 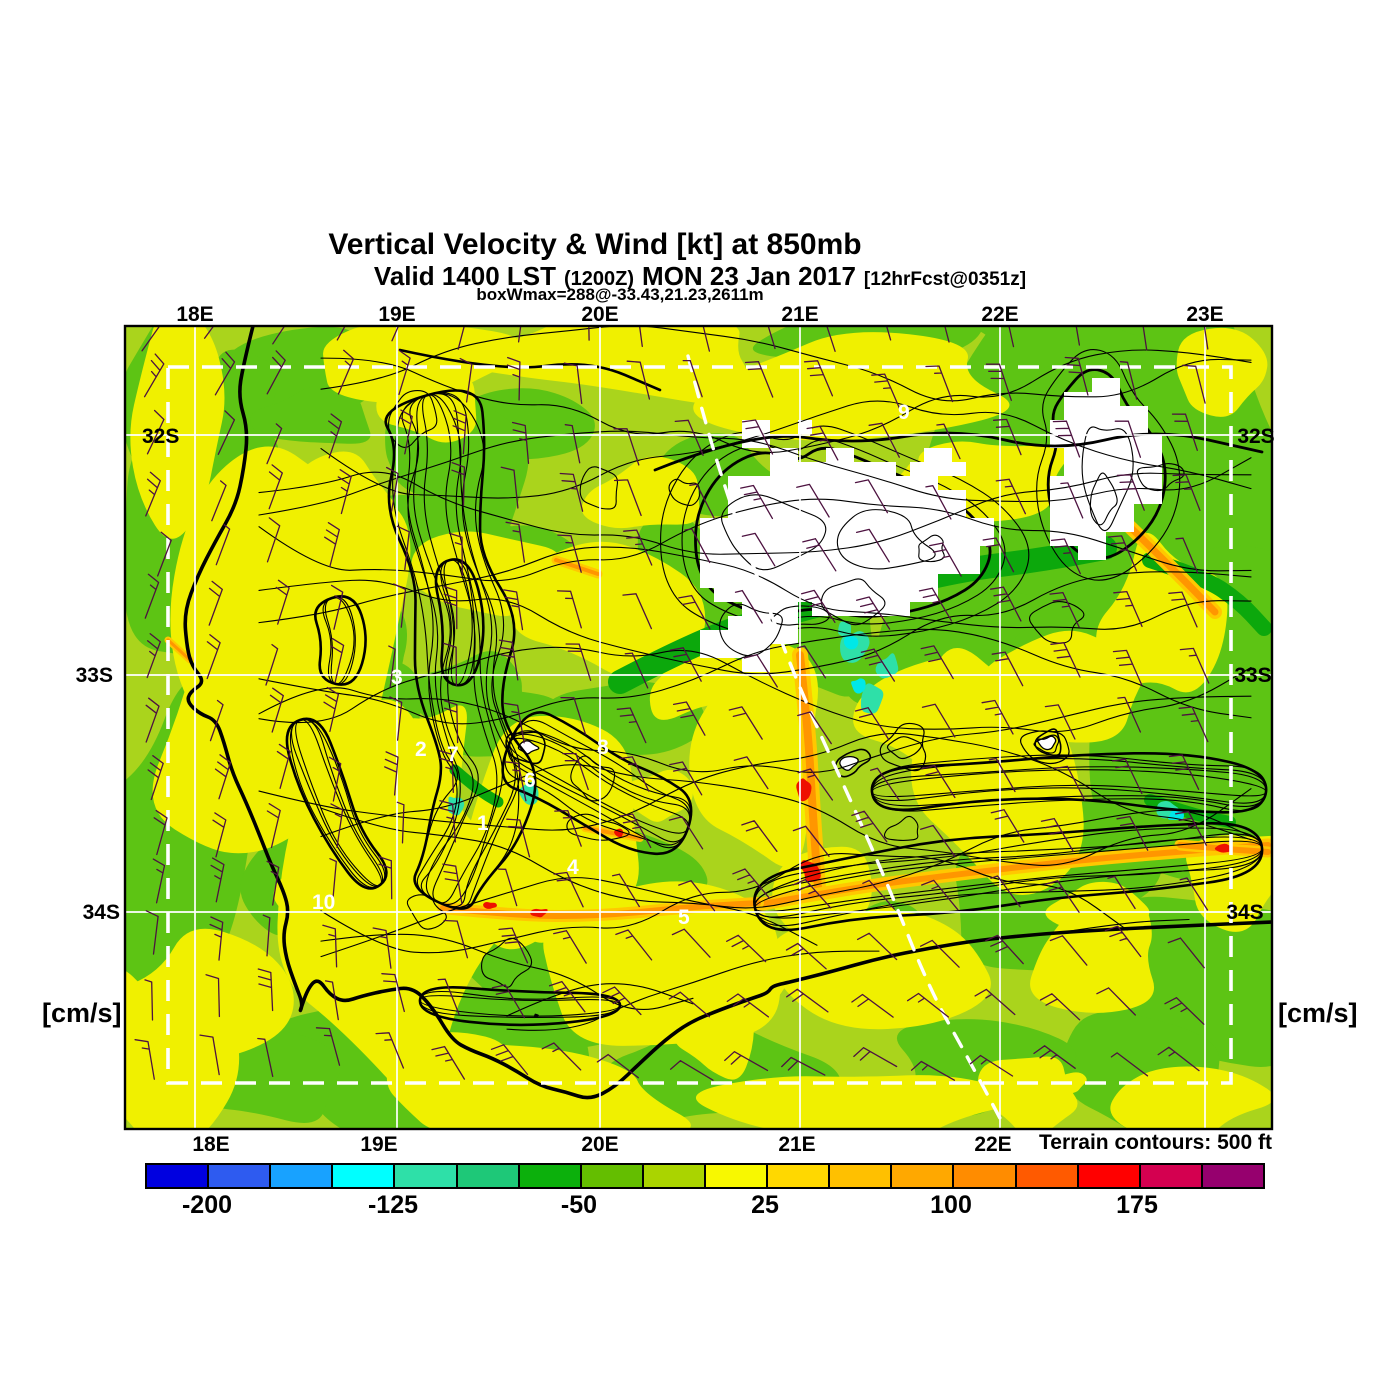 What do you see at coordinates (620, 294) in the screenshot?
I see `wmax-annotation: boxWmax=288@-33.43,21.23,2611m` at bounding box center [620, 294].